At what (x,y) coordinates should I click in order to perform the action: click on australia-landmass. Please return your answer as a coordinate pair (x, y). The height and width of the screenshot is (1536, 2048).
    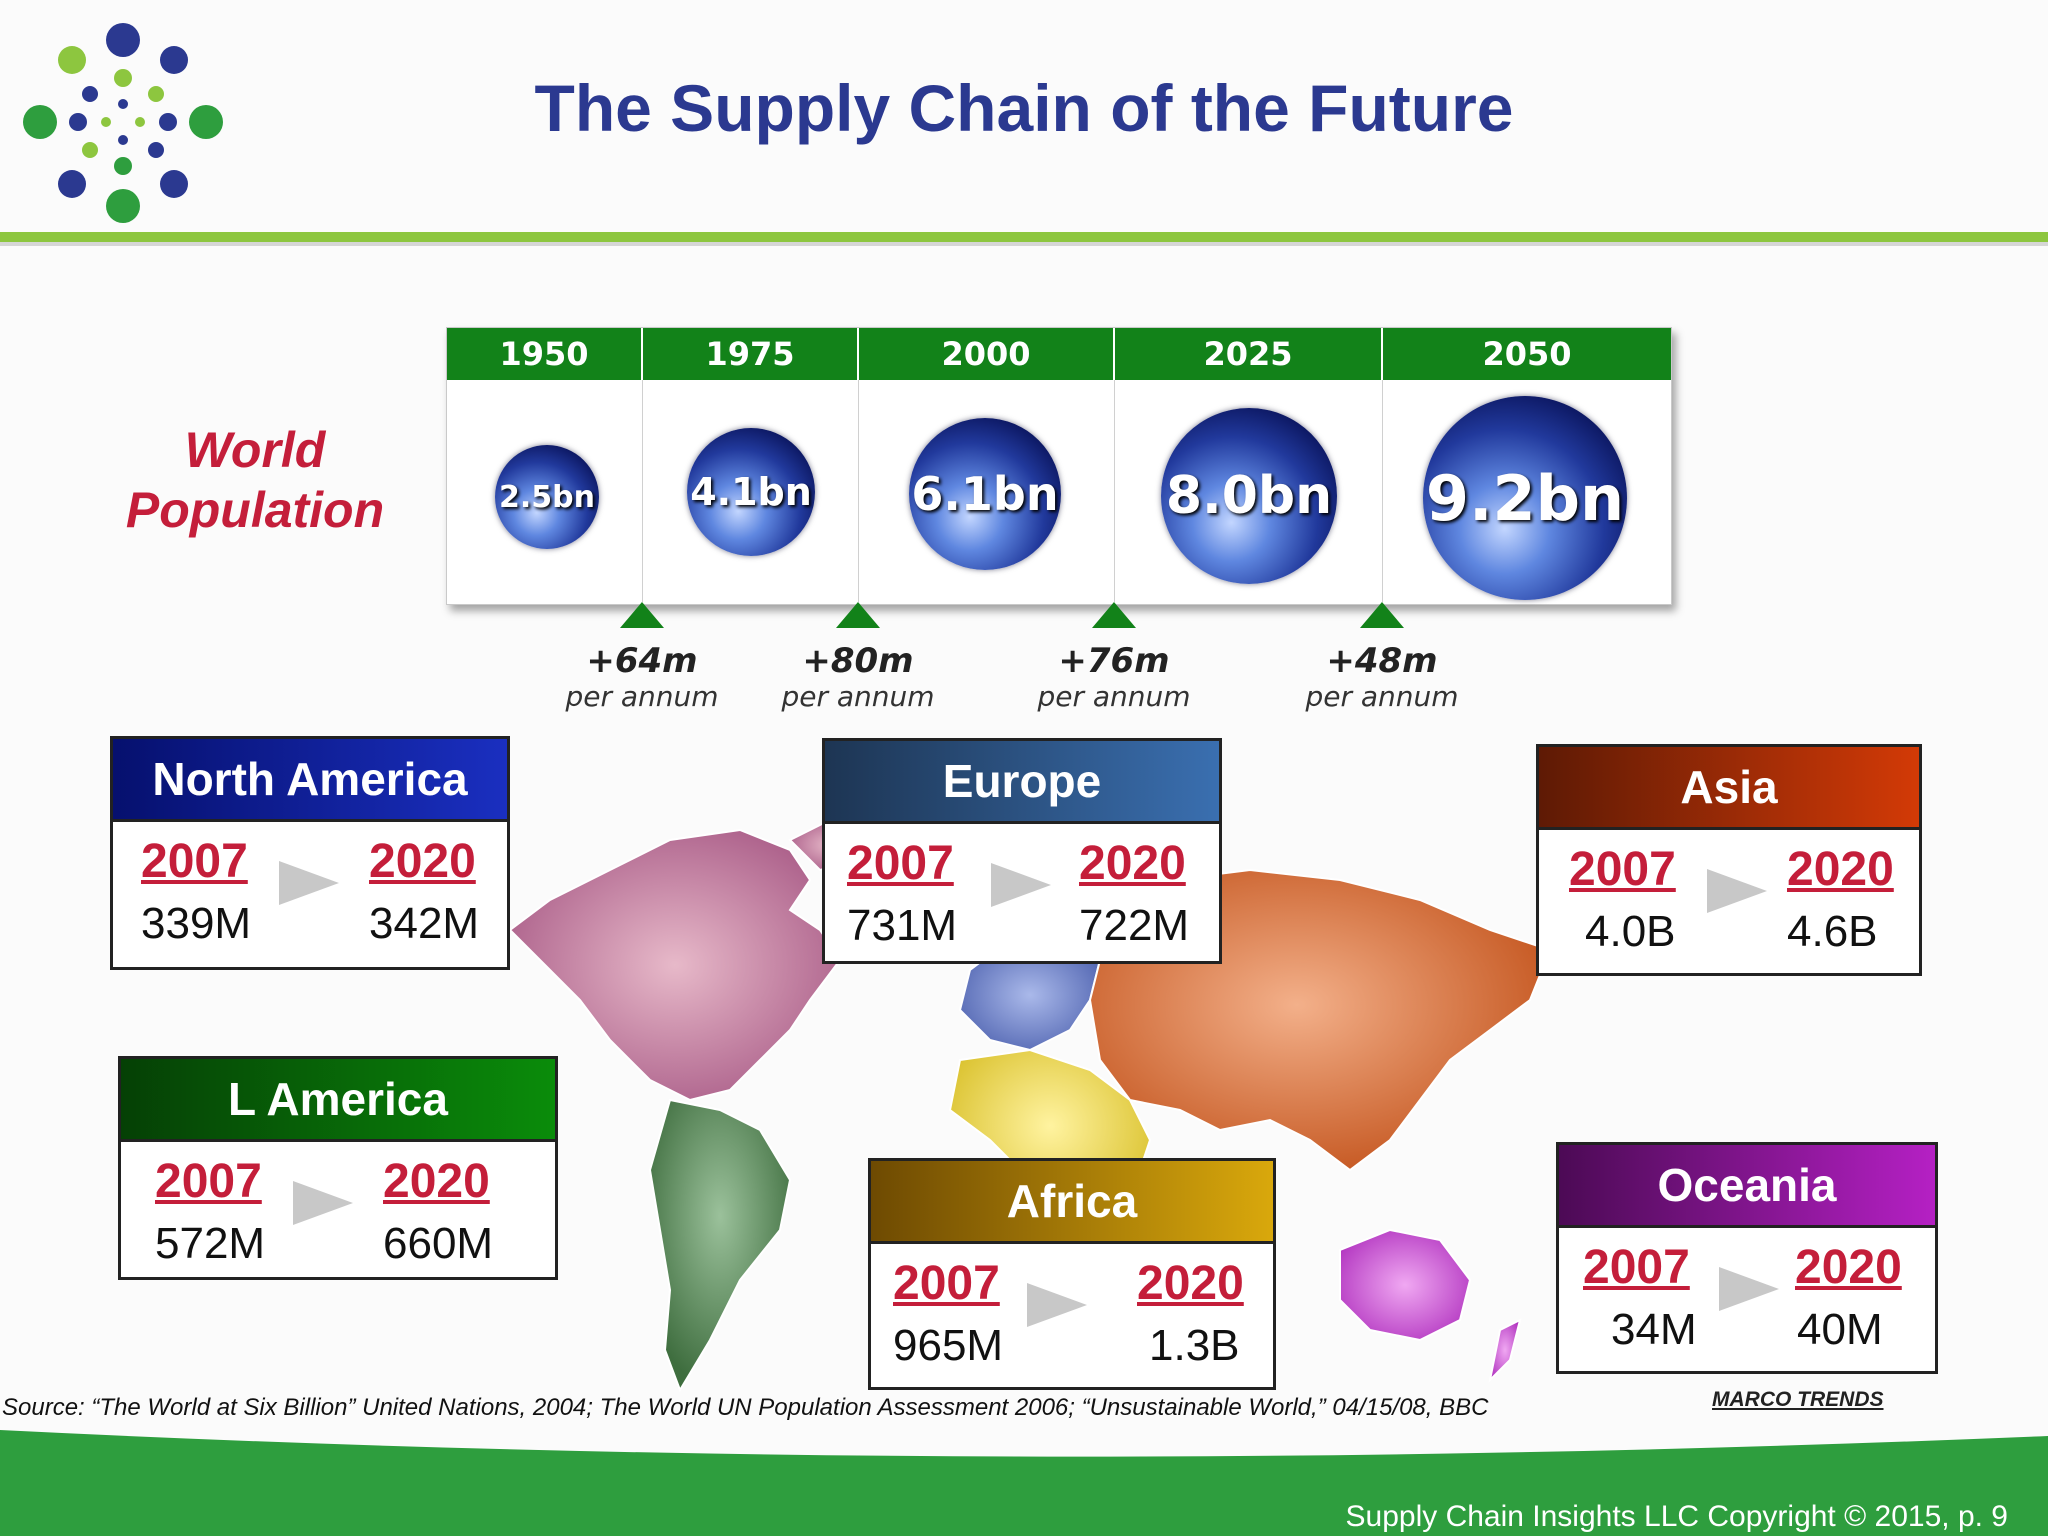
    Looking at the image, I should click on (1405, 1285).